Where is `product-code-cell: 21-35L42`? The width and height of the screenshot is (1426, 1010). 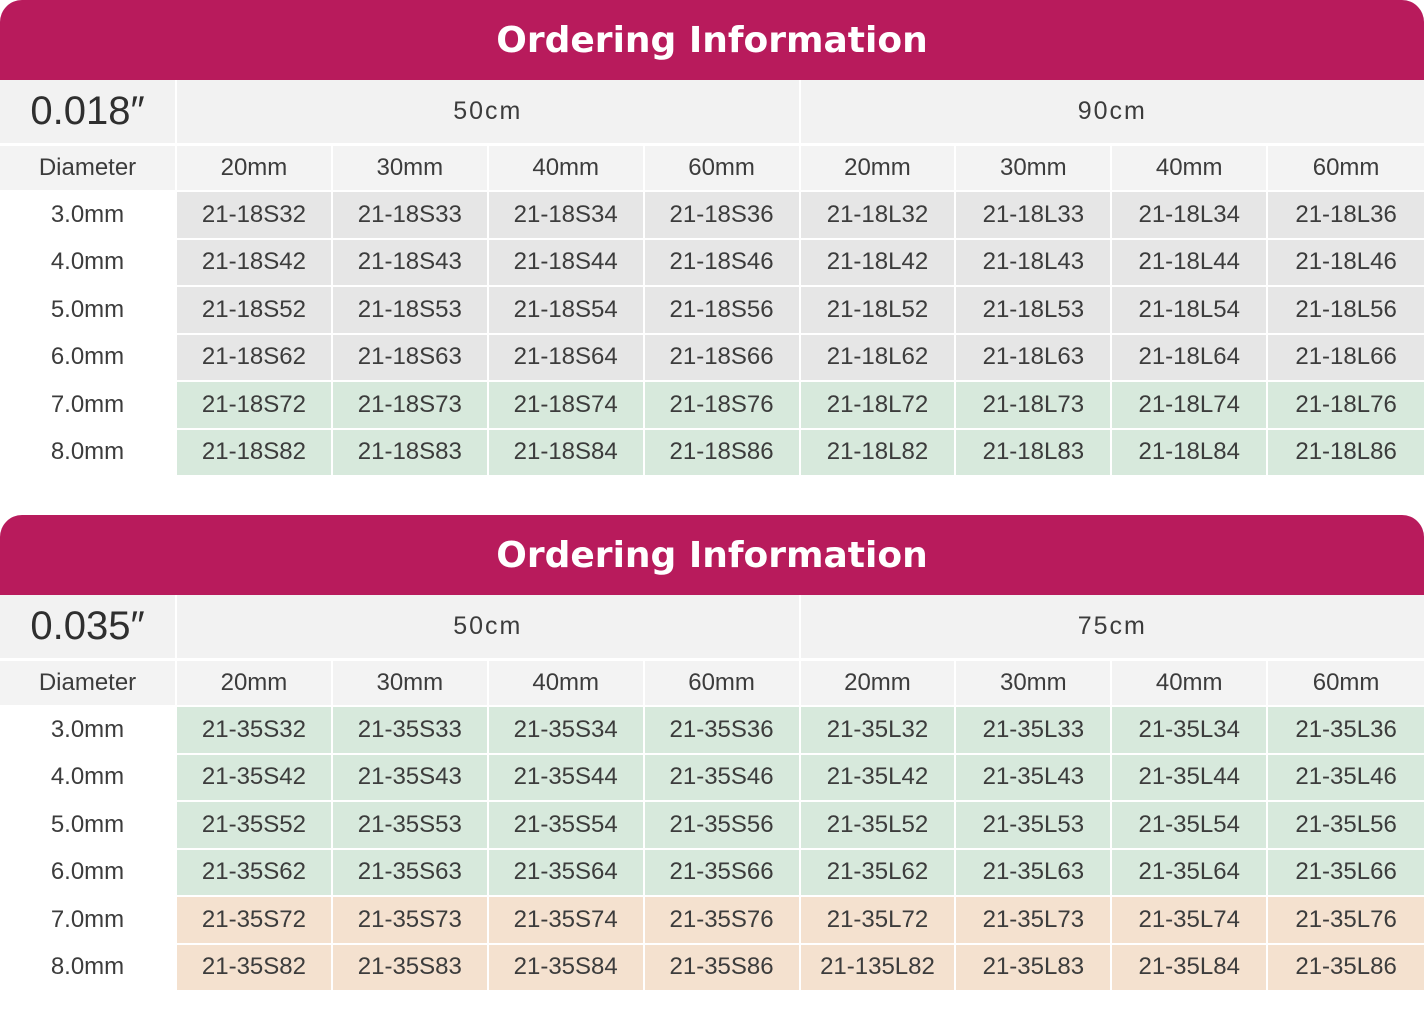 product-code-cell: 21-35L42 is located at coordinates (878, 778).